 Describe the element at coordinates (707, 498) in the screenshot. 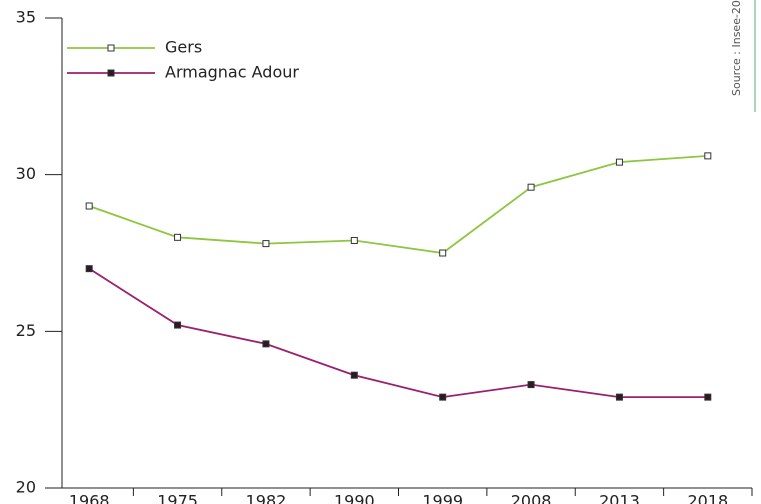

I see `x-tick-label: 2018` at that location.